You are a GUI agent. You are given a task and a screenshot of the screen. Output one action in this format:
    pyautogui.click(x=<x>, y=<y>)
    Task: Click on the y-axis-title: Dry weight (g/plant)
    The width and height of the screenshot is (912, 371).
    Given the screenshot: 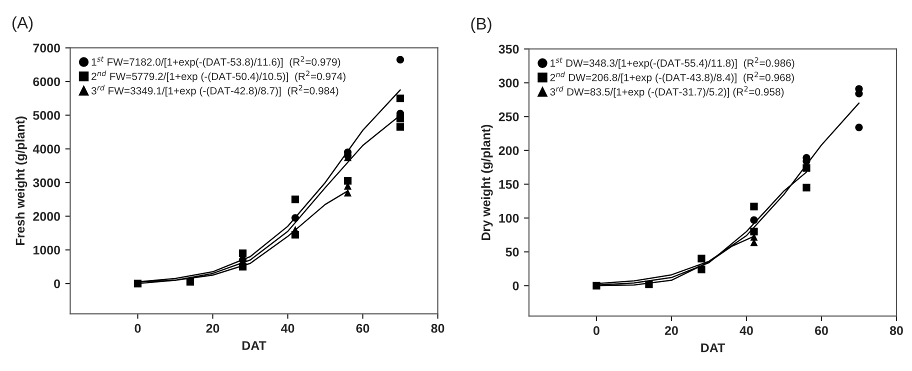 What is the action you would take?
    pyautogui.click(x=487, y=182)
    